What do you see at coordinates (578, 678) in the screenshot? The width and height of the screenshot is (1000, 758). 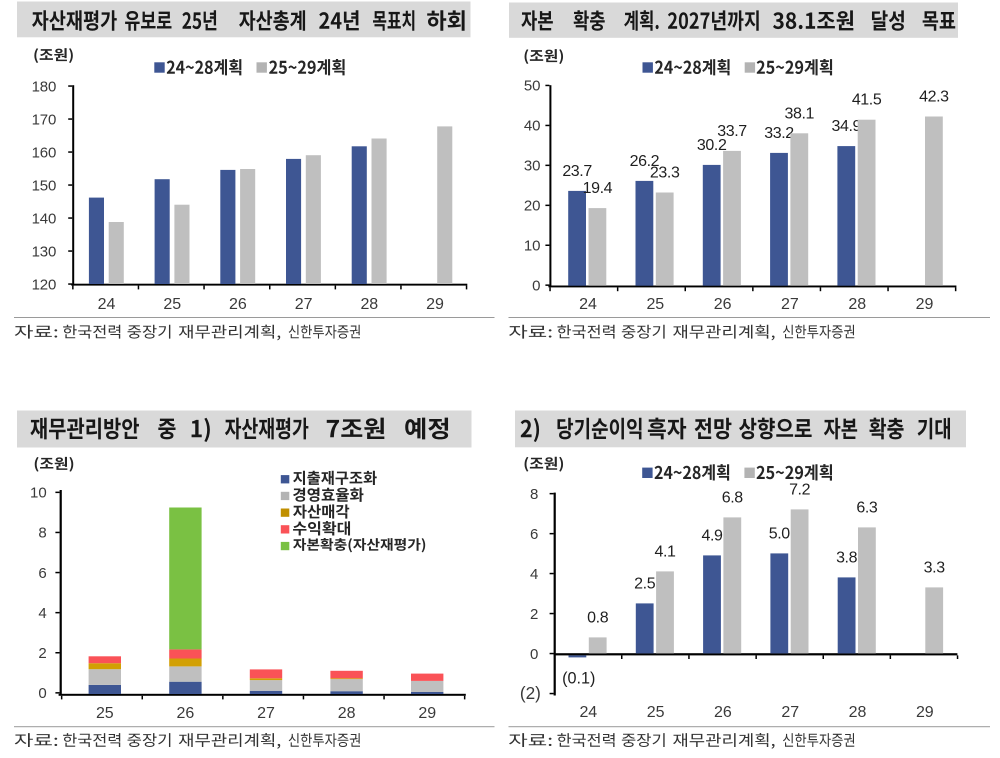 I see `svg-text: (0.1)` at bounding box center [578, 678].